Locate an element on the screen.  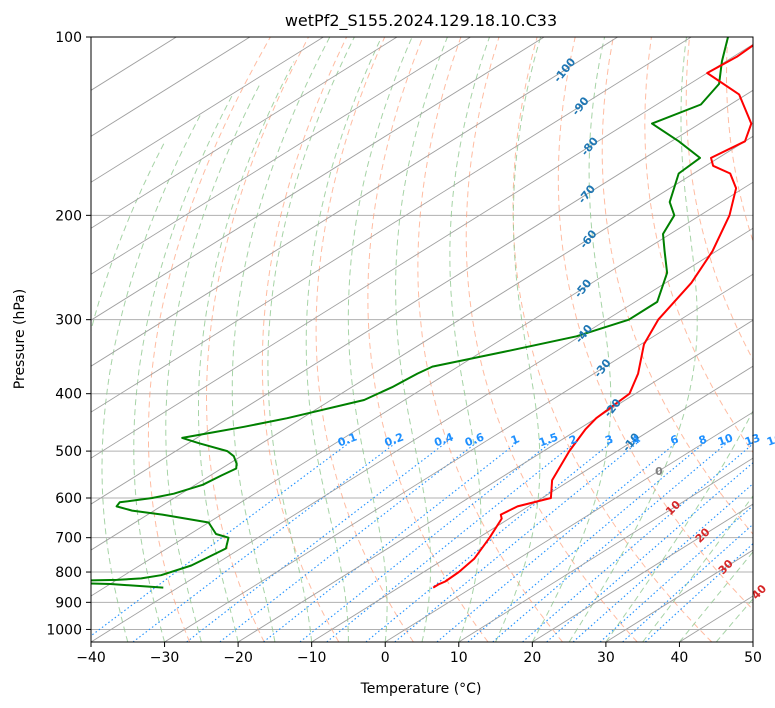
x-tick-label: 40 is located at coordinates (680, 658).